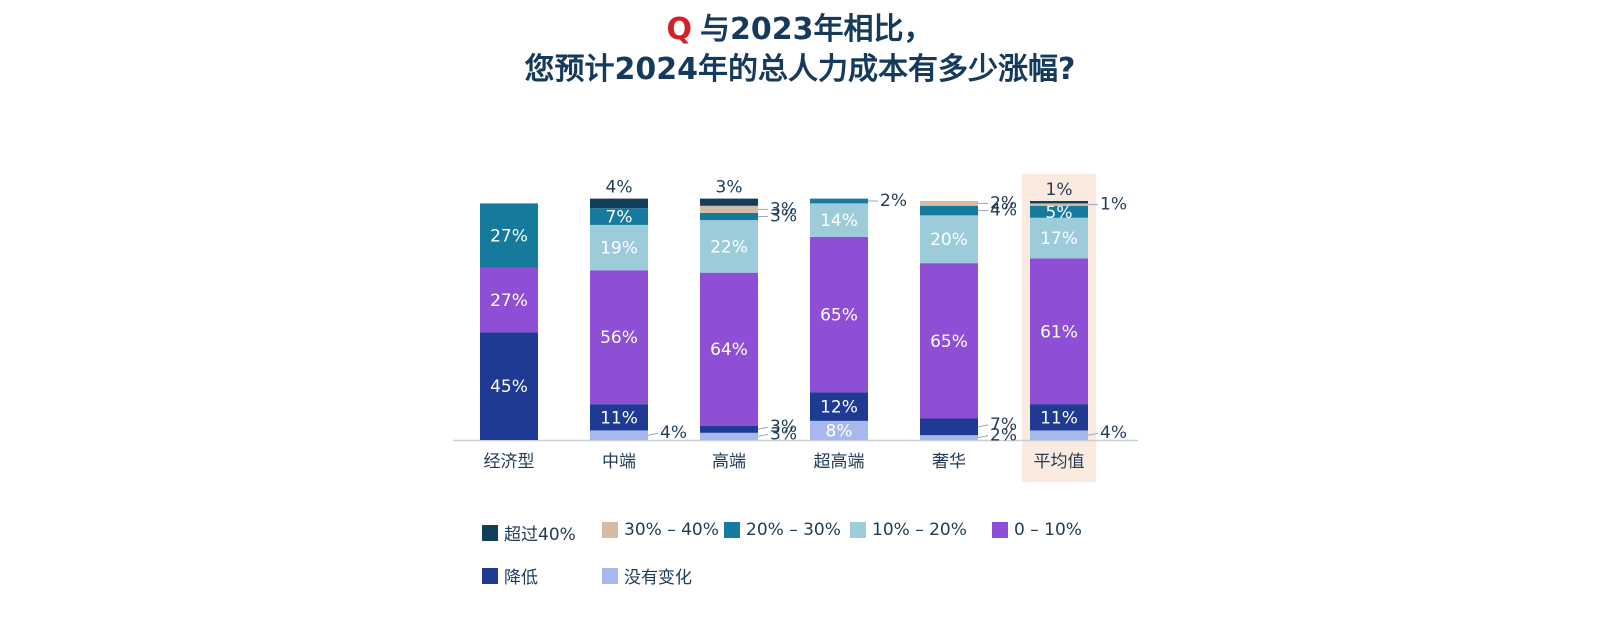 Image resolution: width=1600 pixels, height=618 pixels. What do you see at coordinates (729, 462) in the screenshot?
I see `category-label: 高端` at bounding box center [729, 462].